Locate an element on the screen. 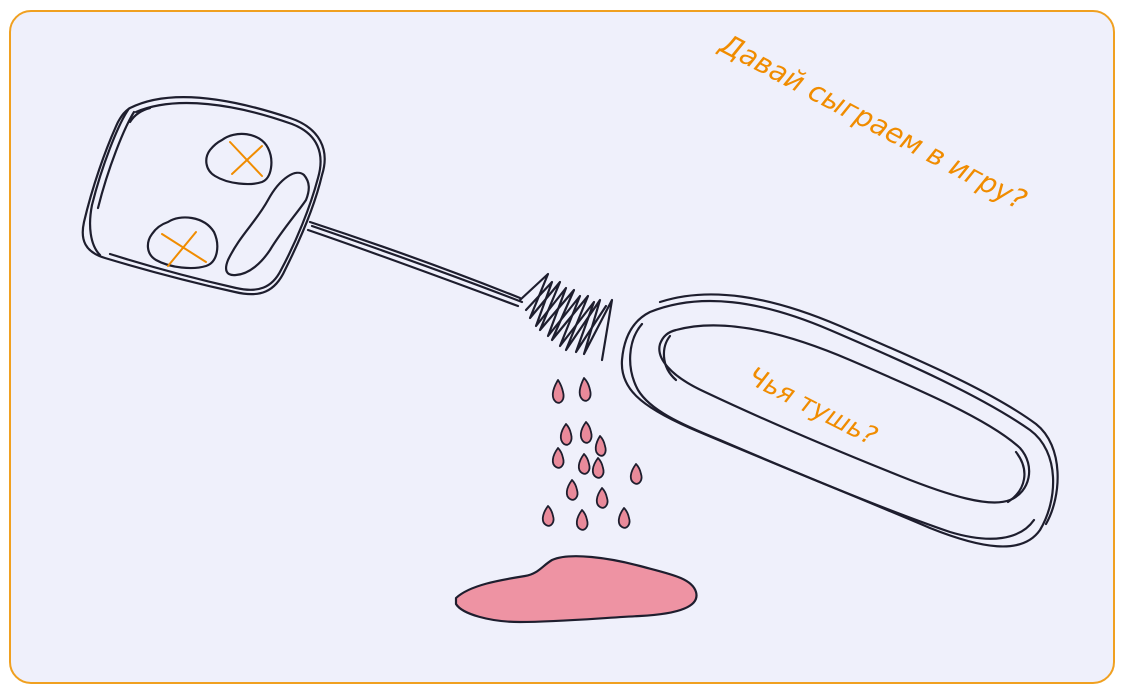 The width and height of the screenshot is (1128, 695). ink-drop-icon is located at coordinates (592, 454).